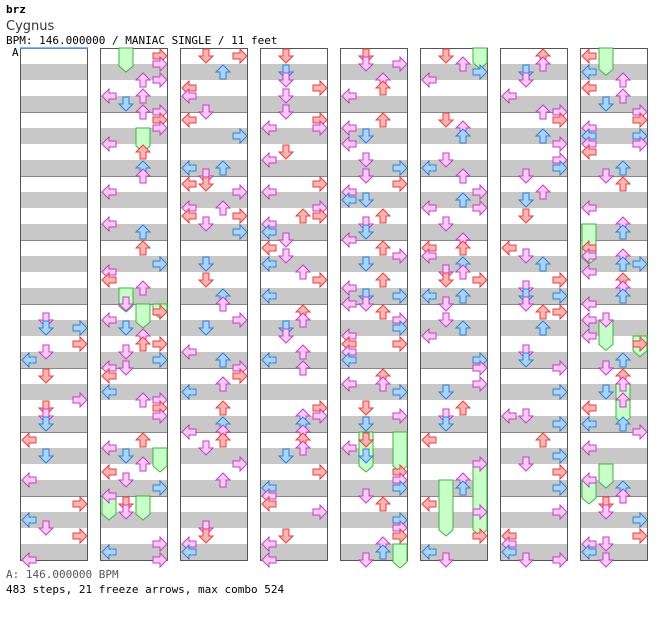  I want to click on song-title: Cygnus, so click(30, 26).